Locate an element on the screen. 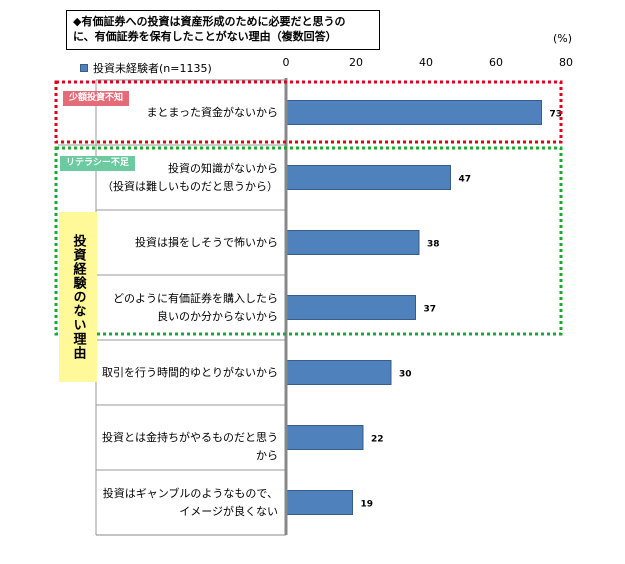 Image resolution: width=625 pixels, height=564 pixels. x-tick-label: 20 is located at coordinates (356, 62).